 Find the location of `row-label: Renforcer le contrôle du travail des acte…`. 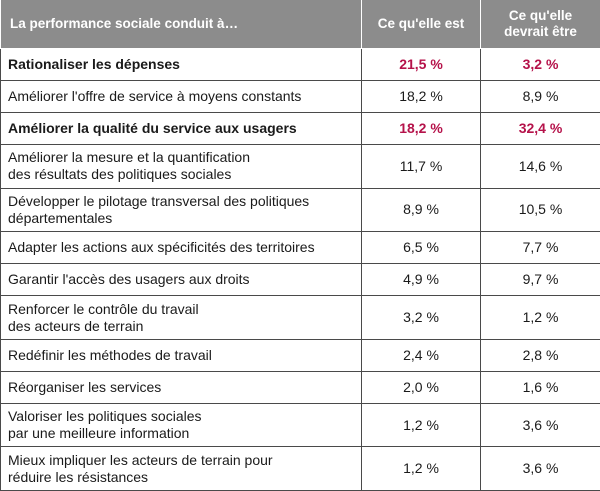

row-label: Renforcer le contrôle du travail des acte… is located at coordinates (181, 317).